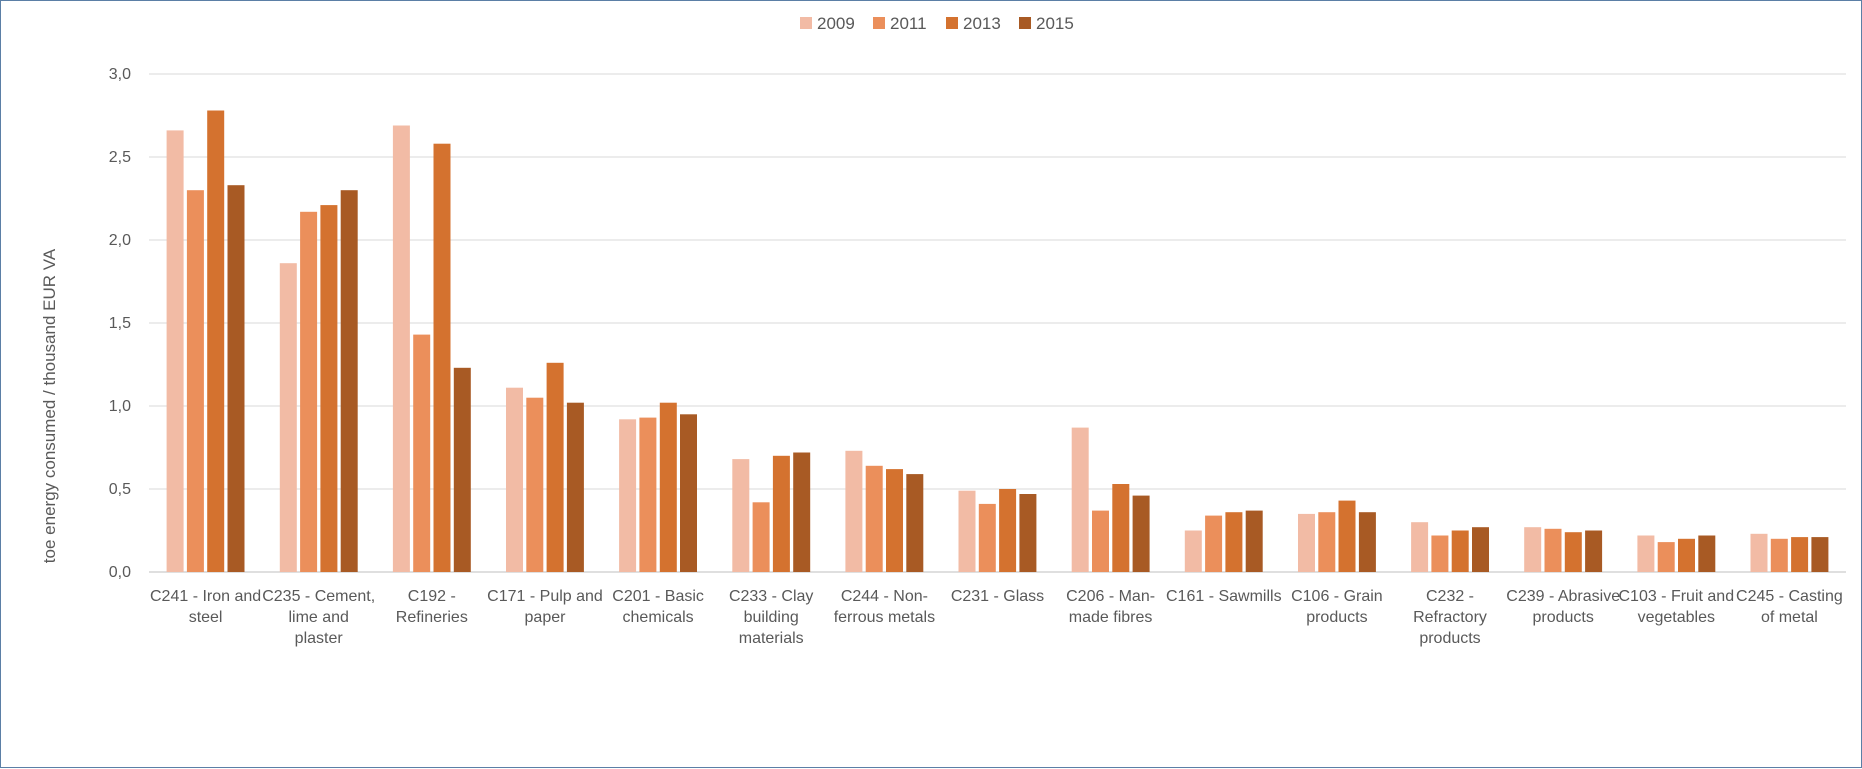  I want to click on y-tick-label: 0,5, so click(120, 489).